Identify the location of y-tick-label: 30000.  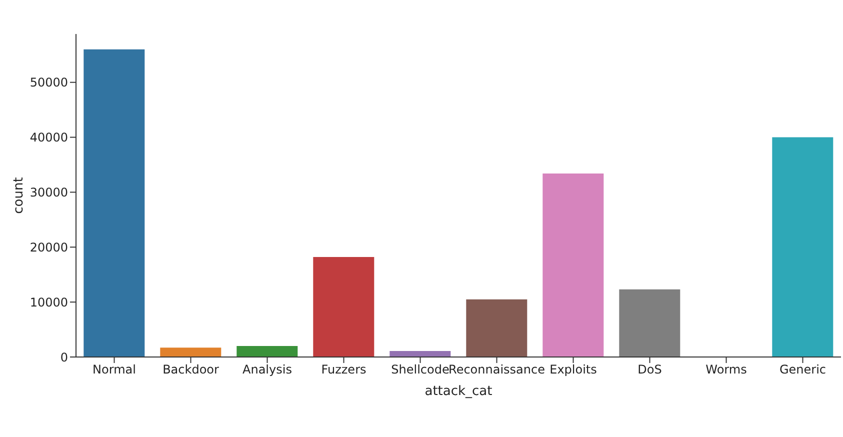
(49, 192).